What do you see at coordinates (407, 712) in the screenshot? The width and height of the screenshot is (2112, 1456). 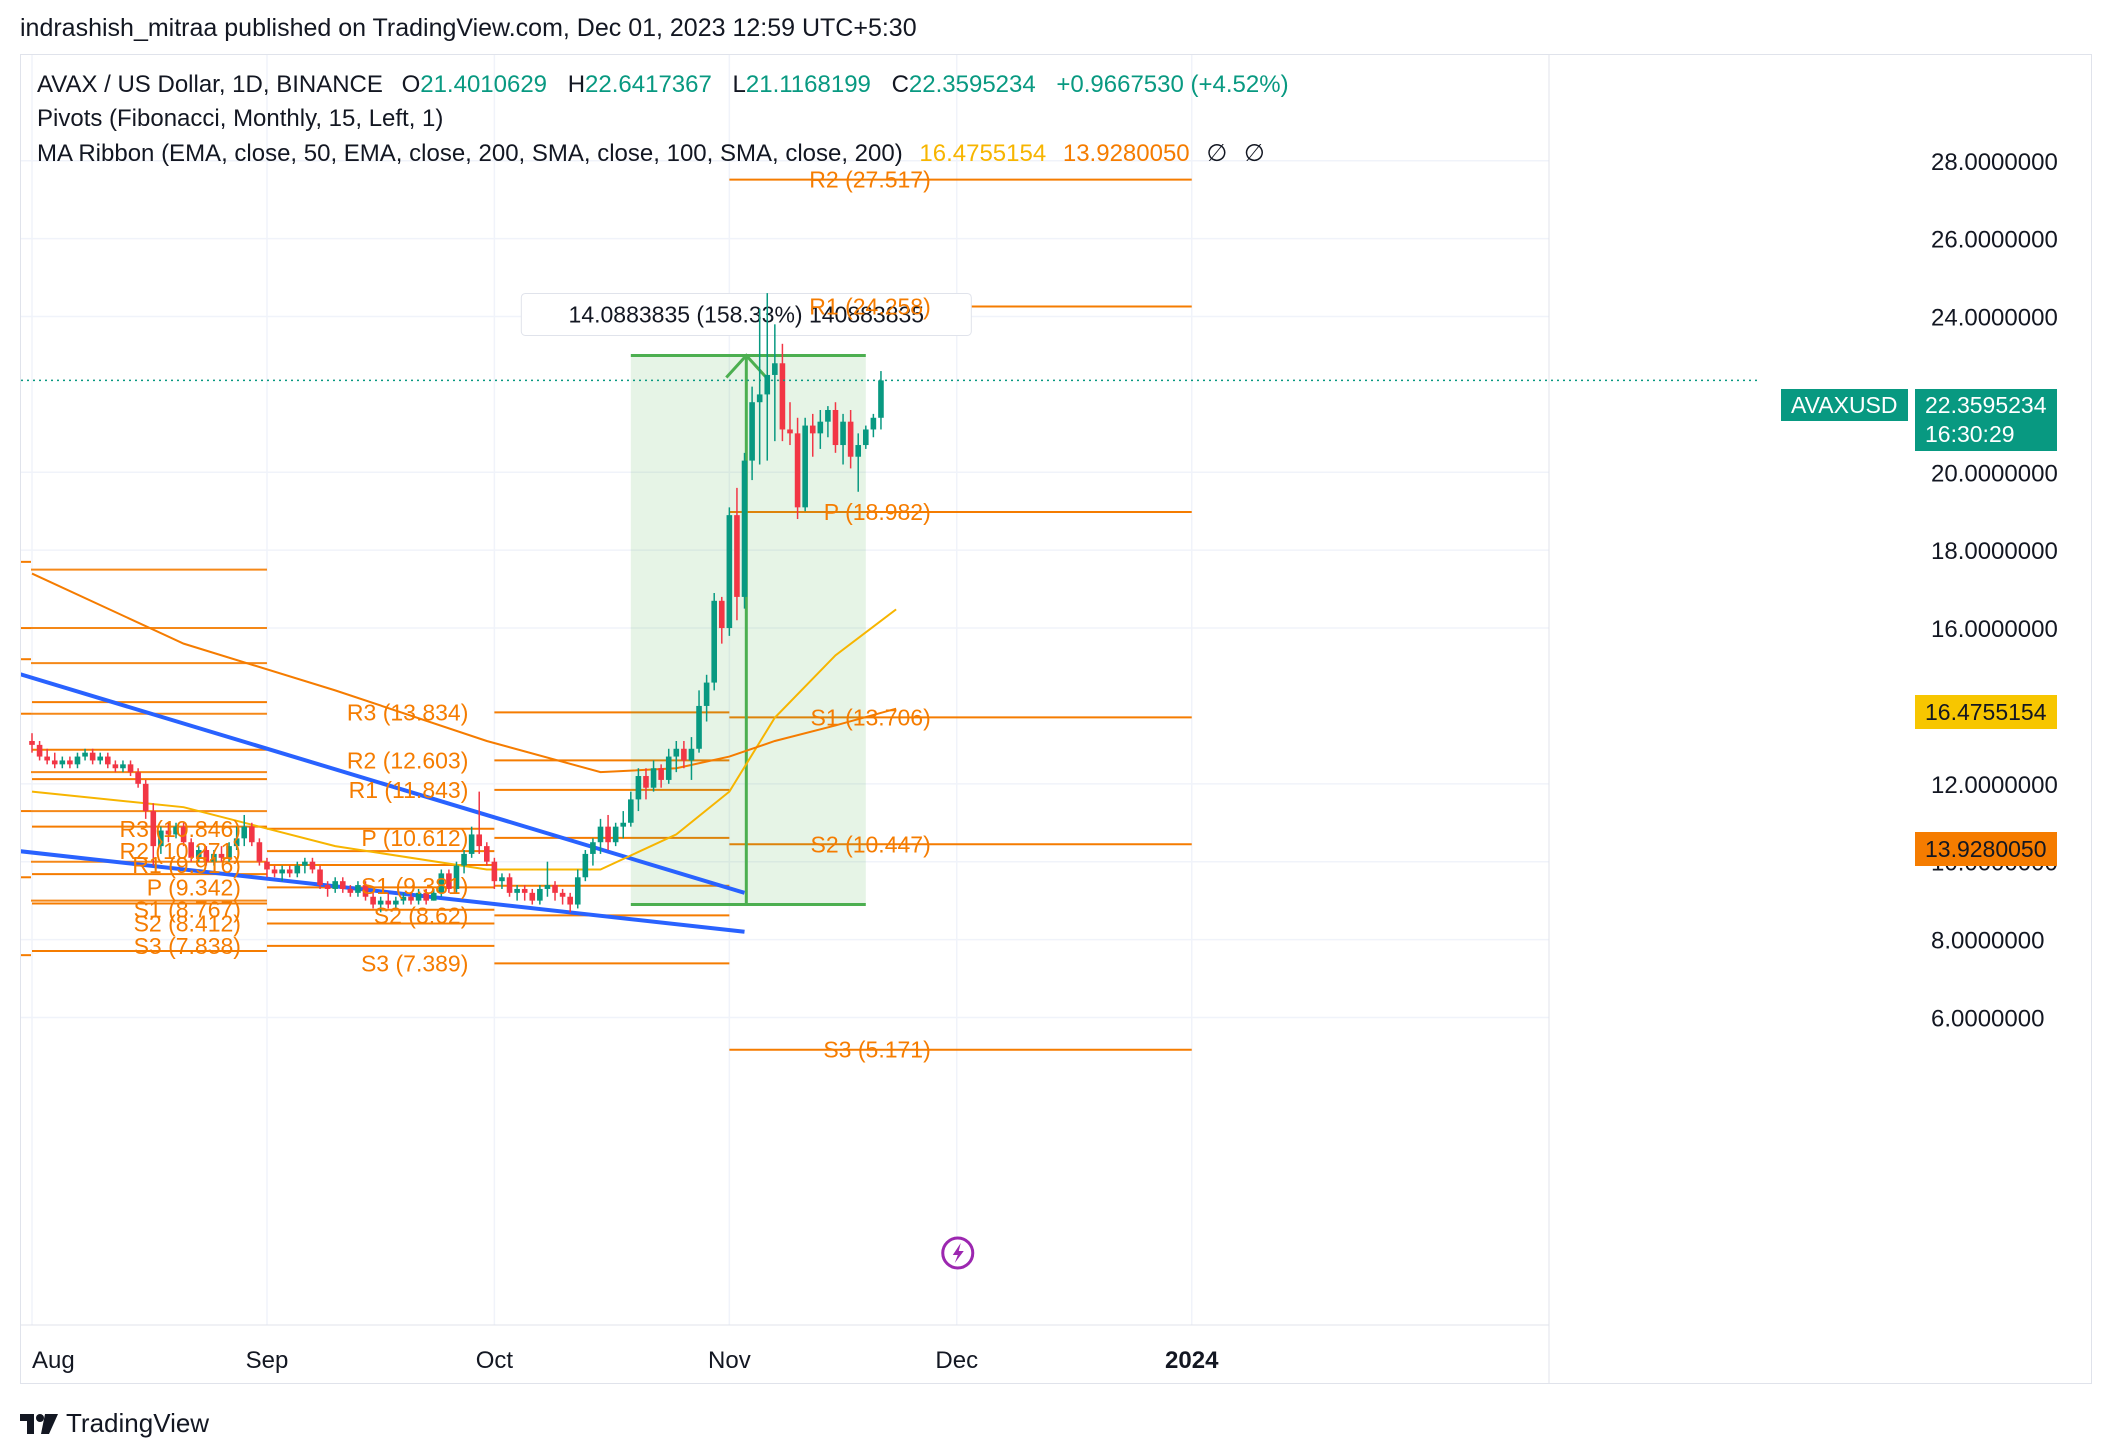 I see `pivot-label: R3 (13.834)` at bounding box center [407, 712].